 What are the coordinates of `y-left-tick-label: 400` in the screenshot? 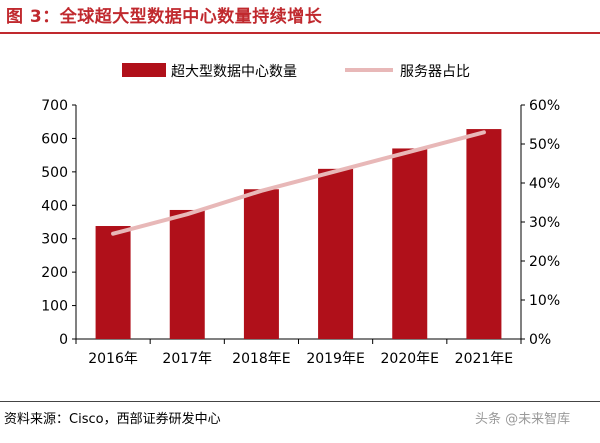 It's located at (54, 206).